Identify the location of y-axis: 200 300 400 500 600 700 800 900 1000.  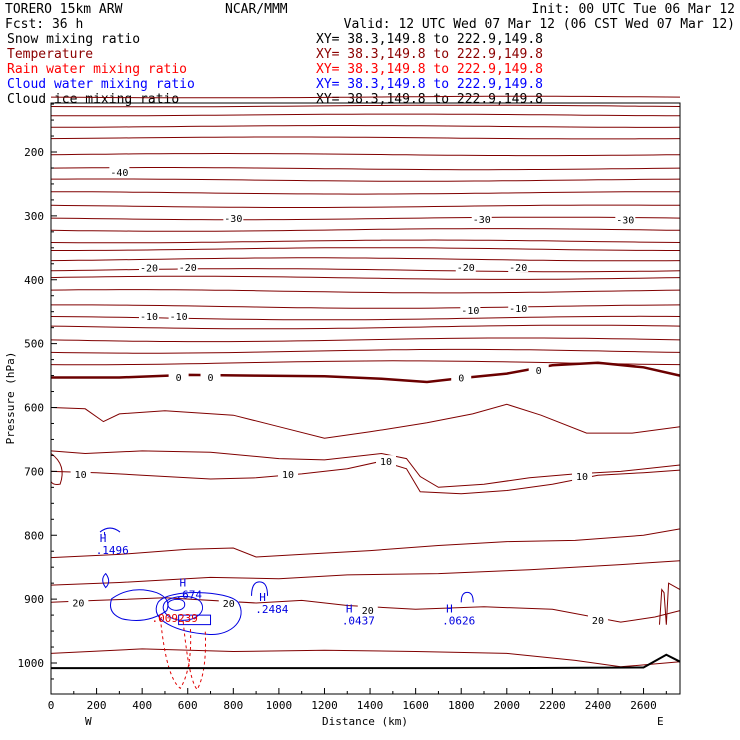
(37, 391).